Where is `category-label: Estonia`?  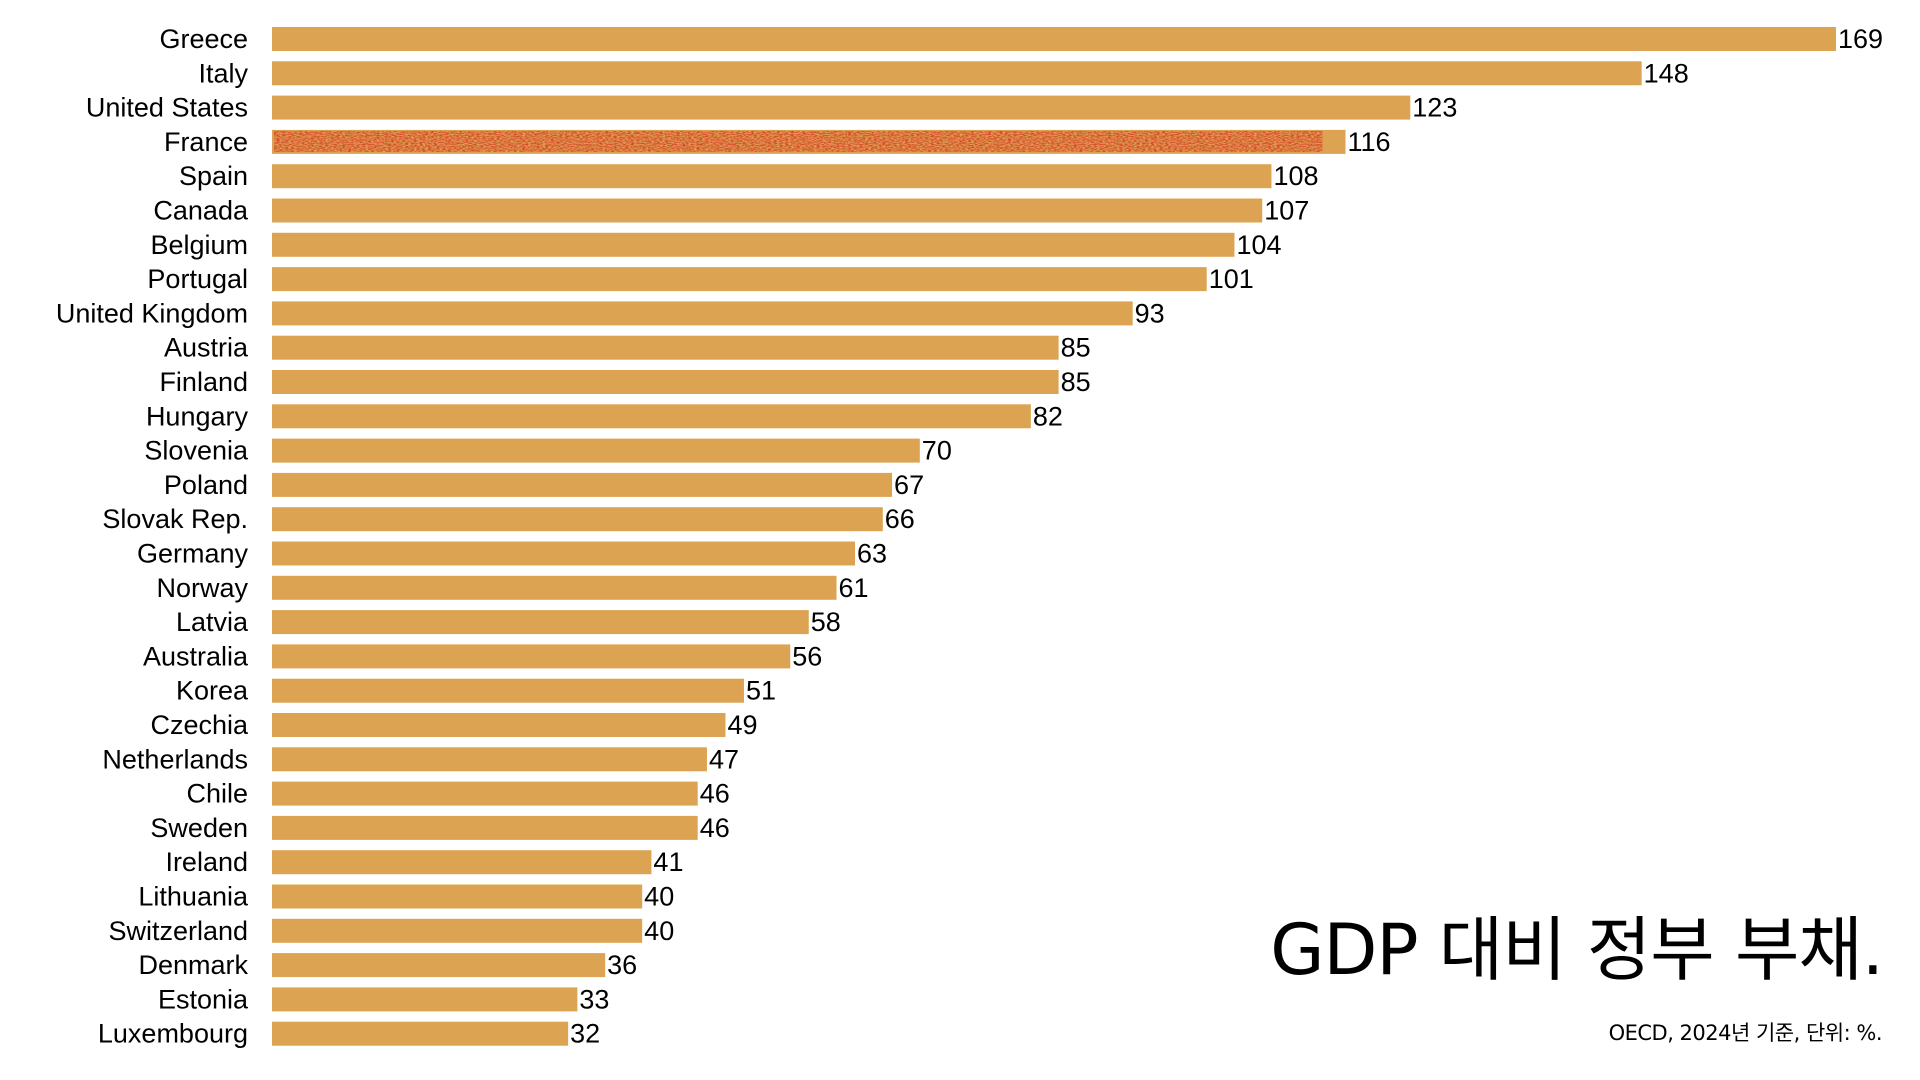
category-label: Estonia is located at coordinates (203, 999).